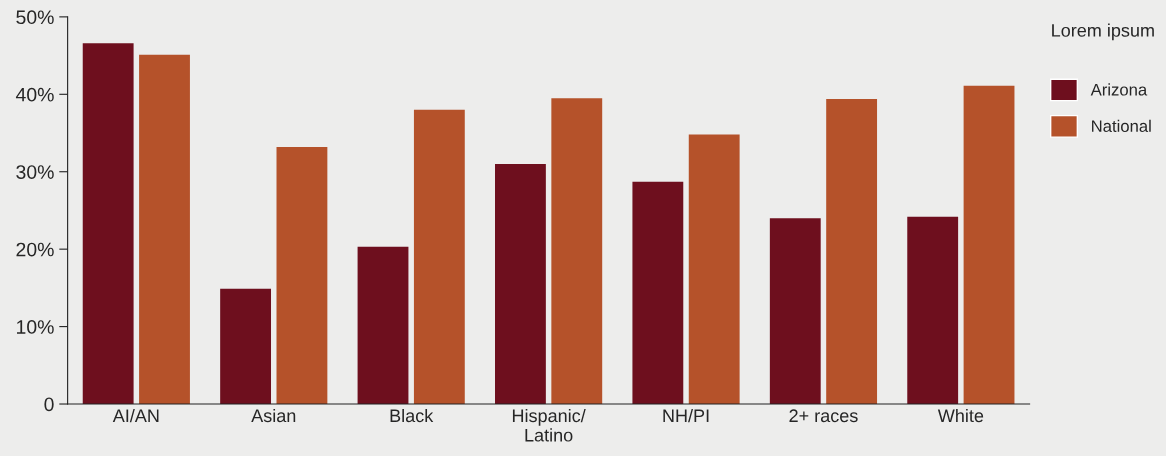 This screenshot has width=1166, height=456. Describe the element at coordinates (35, 17) in the screenshot. I see `y-tick-label: 50%` at that location.